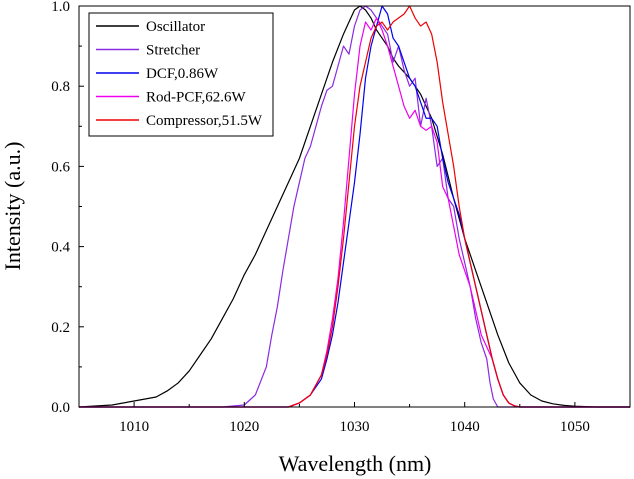  What do you see at coordinates (60, 248) in the screenshot?
I see `y-tick-label: 0.4` at bounding box center [60, 248].